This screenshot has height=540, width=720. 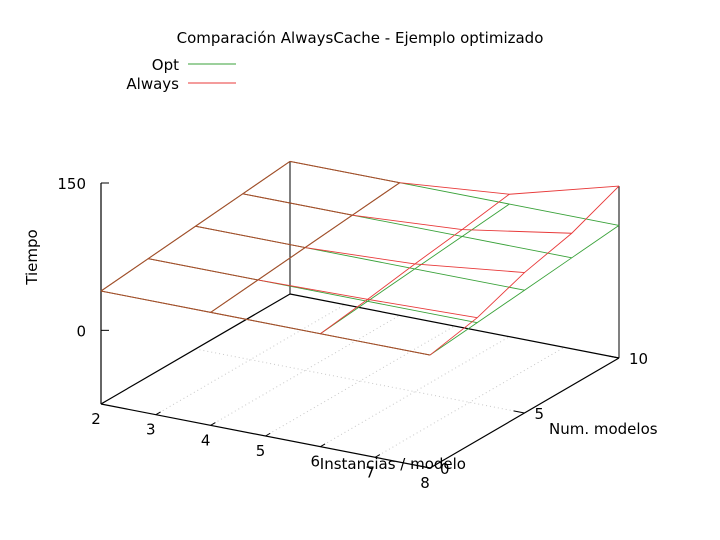 I want to click on grid-line-y, so click(x=360, y=381).